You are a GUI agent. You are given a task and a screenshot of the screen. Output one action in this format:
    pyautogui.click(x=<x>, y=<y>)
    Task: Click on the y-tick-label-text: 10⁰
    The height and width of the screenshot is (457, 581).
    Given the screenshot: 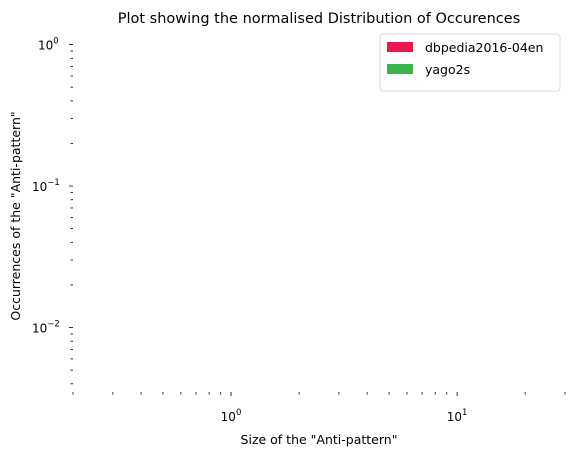 What is the action you would take?
    pyautogui.click(x=48, y=45)
    